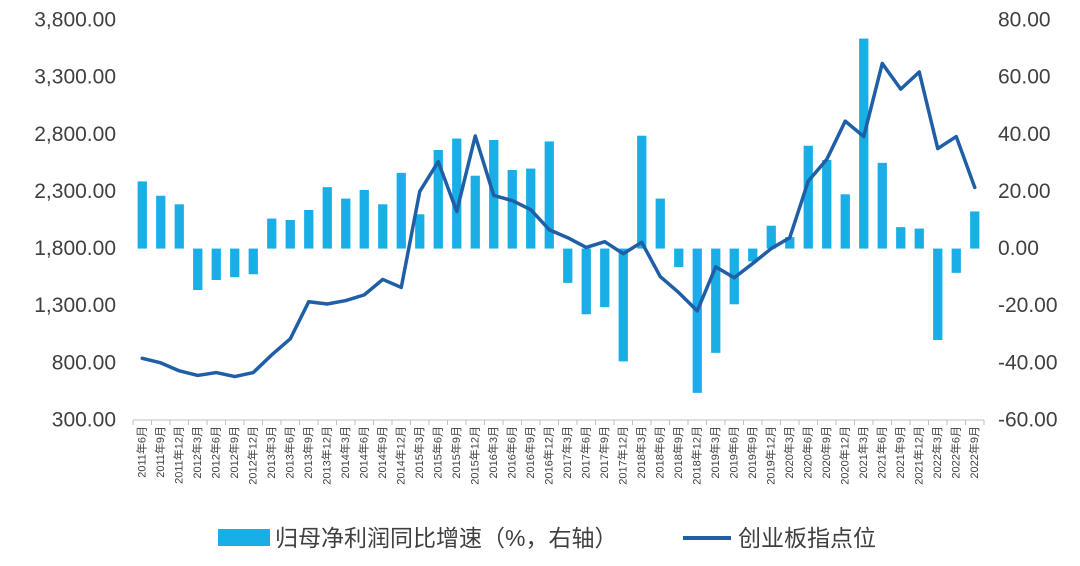  What do you see at coordinates (419, 452) in the screenshot?
I see `x-axis-tick-label: 2015年3月` at bounding box center [419, 452].